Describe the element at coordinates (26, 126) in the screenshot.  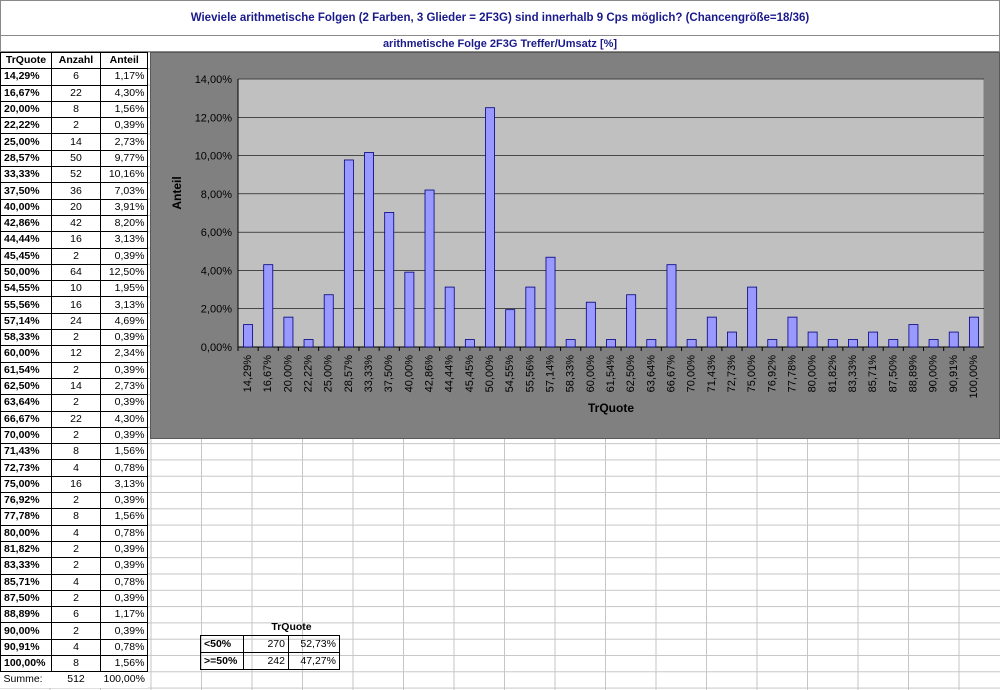
I see `cell-trquote: 22,22%` at that location.